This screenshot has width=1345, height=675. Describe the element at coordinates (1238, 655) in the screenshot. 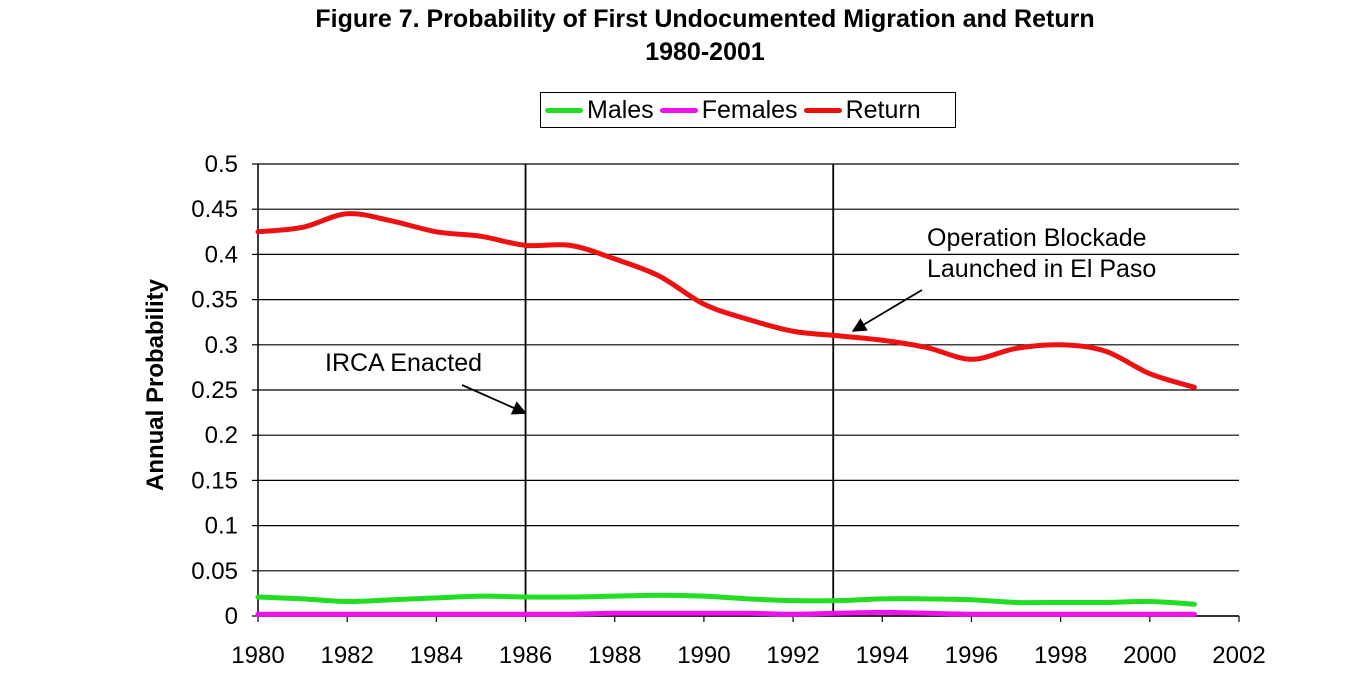

I see `x-tick-label-11: 2002` at that location.